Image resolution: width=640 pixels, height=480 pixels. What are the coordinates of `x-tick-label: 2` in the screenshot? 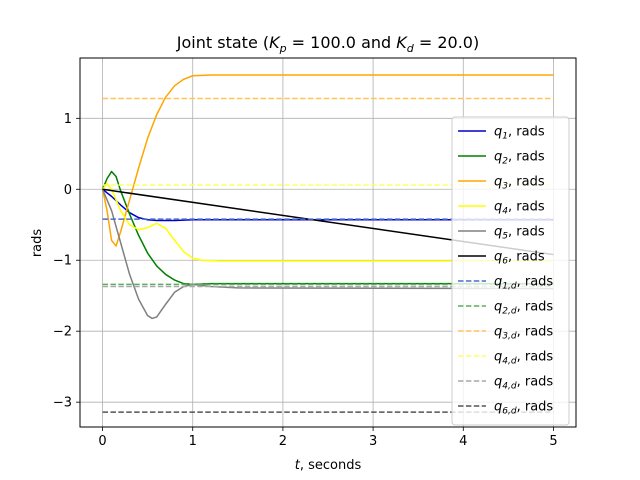 It's located at (283, 441).